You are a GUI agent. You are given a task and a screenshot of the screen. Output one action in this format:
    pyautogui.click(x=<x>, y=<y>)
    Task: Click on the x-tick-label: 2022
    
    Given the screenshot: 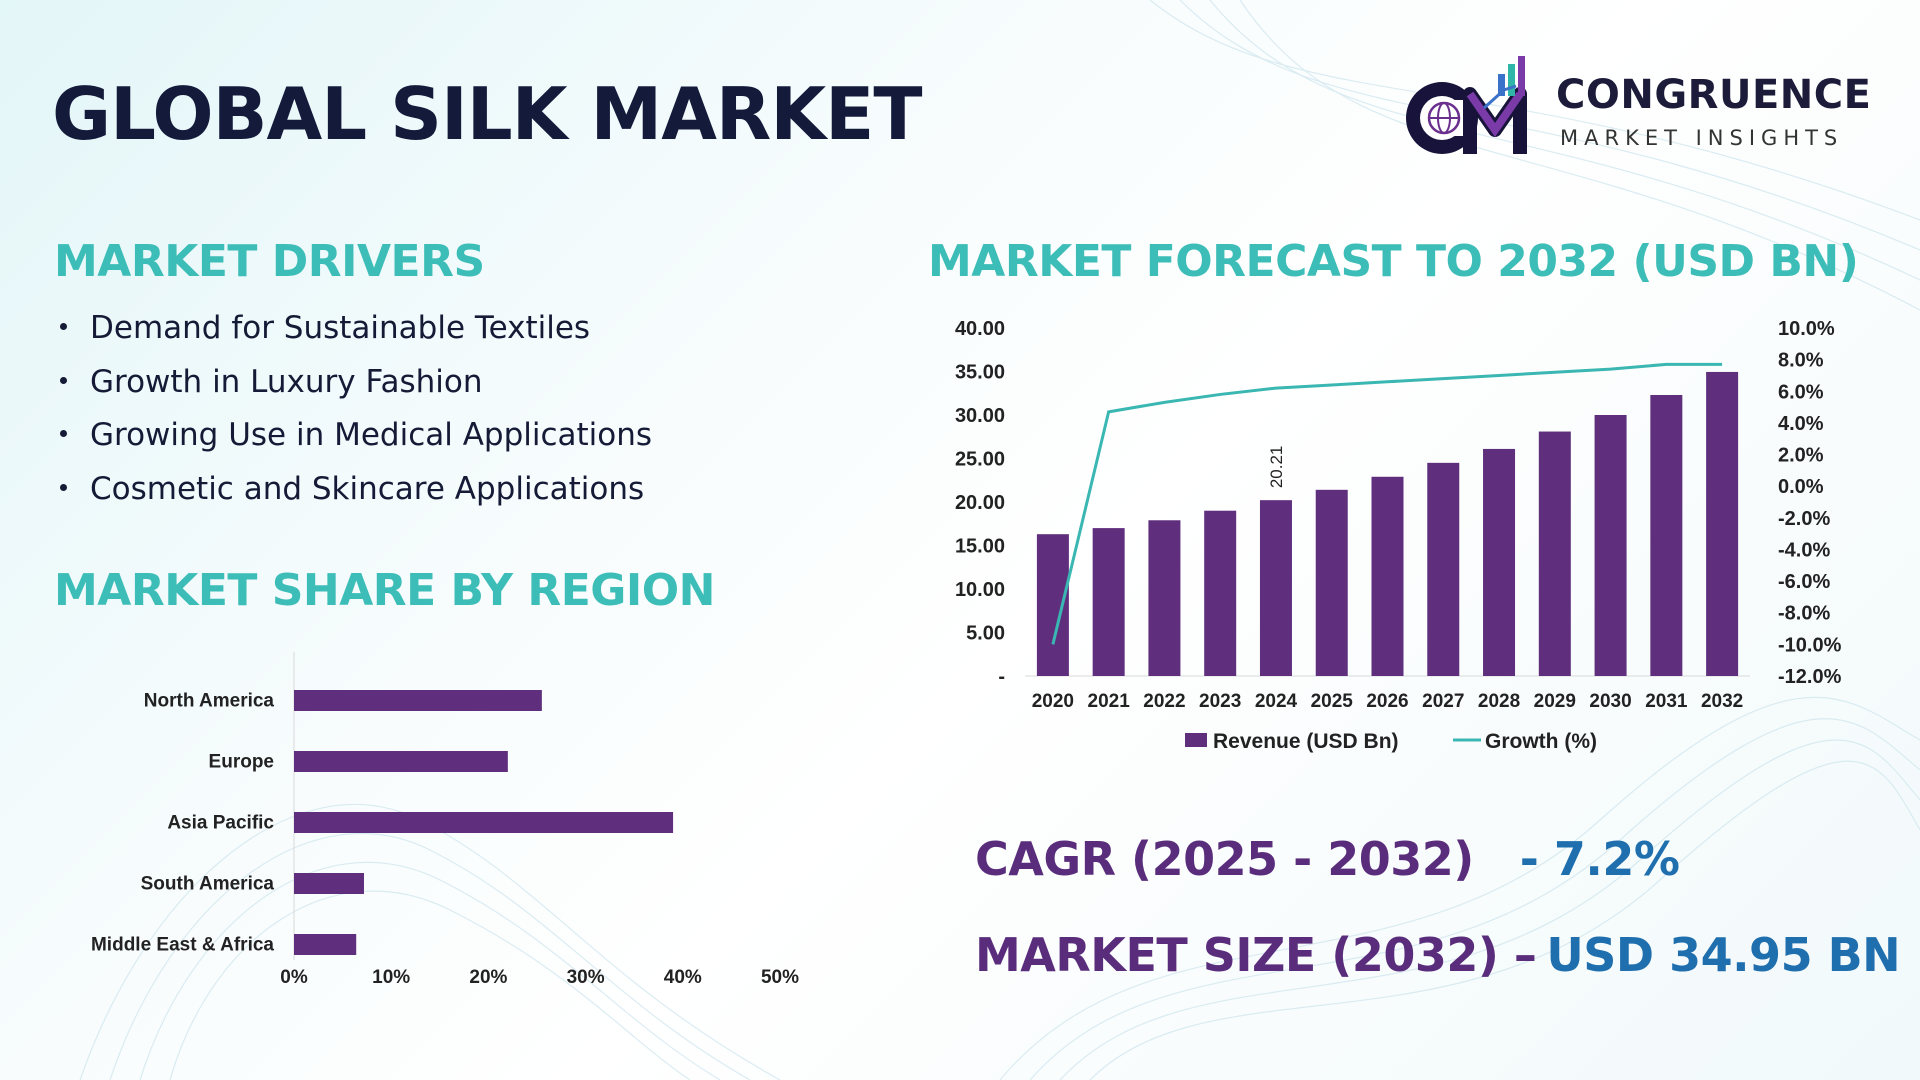 What is the action you would take?
    pyautogui.click(x=1164, y=701)
    